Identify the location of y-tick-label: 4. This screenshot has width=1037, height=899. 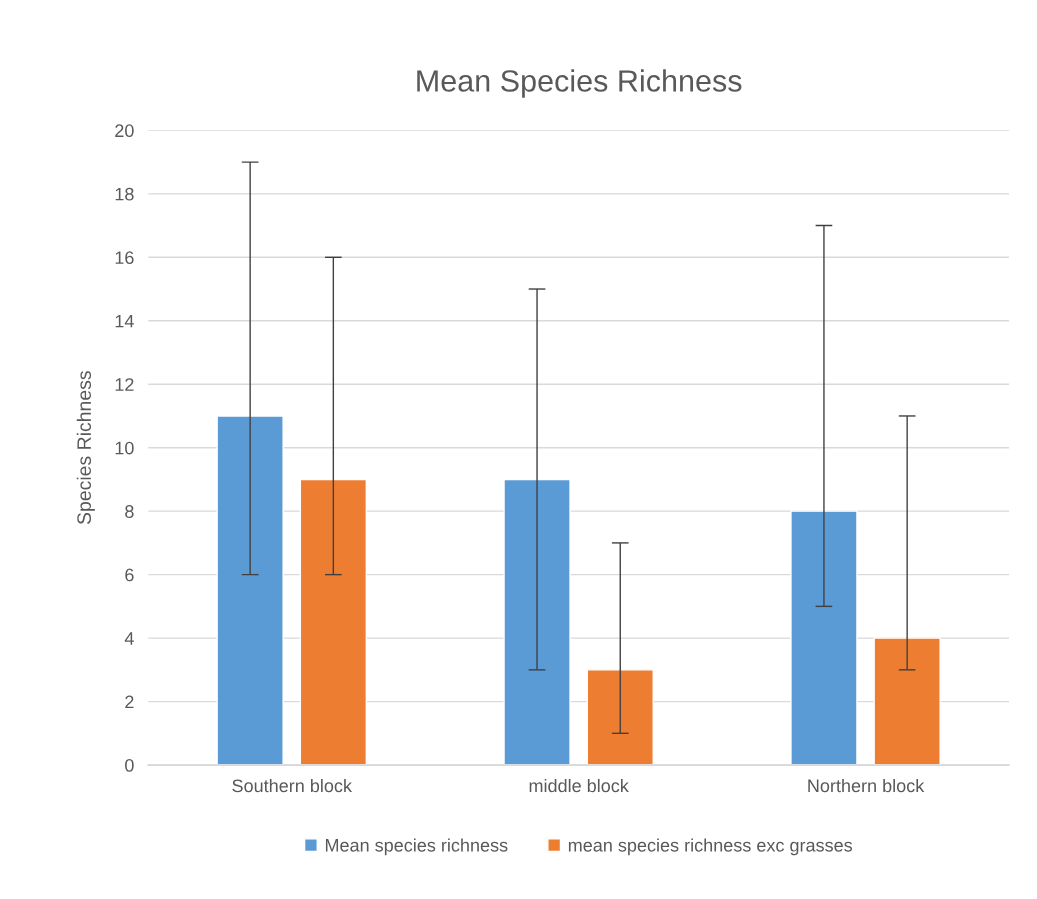
(129, 638).